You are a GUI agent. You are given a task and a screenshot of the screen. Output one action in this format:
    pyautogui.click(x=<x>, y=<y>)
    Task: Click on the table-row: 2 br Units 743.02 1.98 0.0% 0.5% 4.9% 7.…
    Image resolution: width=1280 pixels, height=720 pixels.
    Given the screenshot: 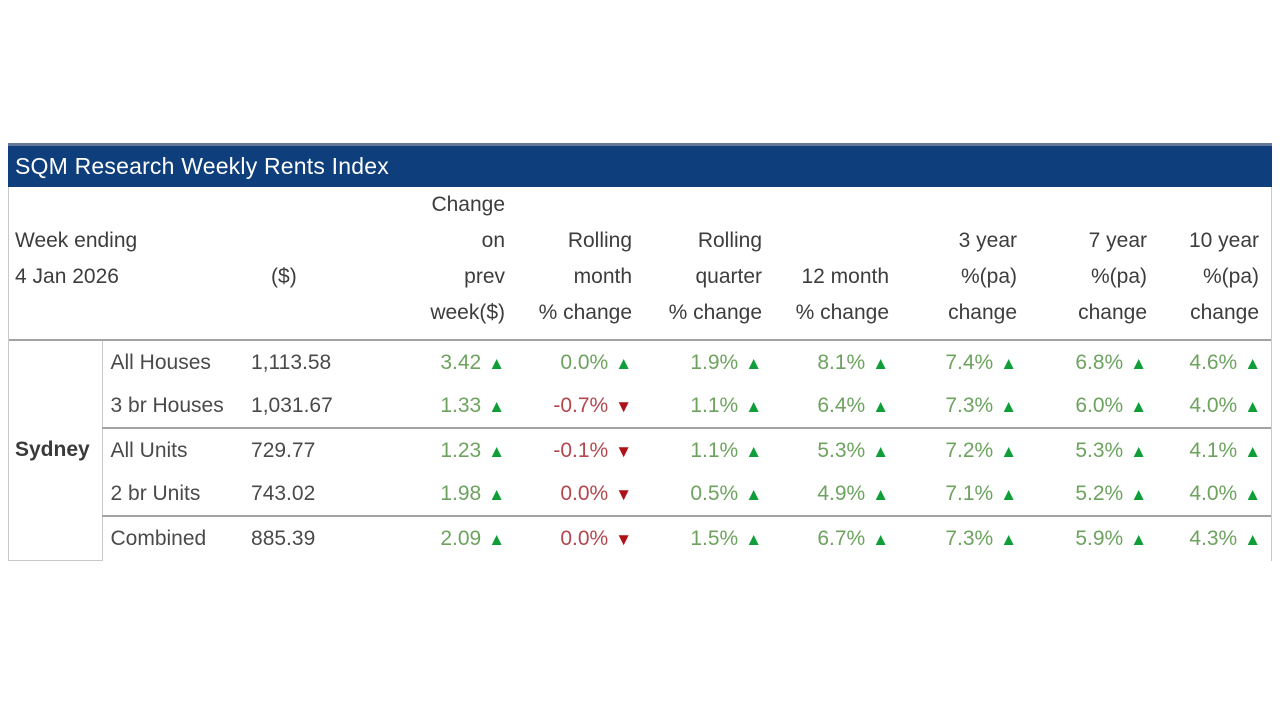 What is the action you would take?
    pyautogui.click(x=640, y=494)
    